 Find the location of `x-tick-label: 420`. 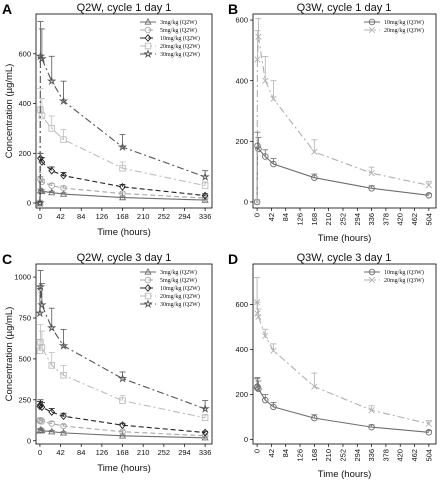

x-tick-label: 420 is located at coordinates (400, 455).